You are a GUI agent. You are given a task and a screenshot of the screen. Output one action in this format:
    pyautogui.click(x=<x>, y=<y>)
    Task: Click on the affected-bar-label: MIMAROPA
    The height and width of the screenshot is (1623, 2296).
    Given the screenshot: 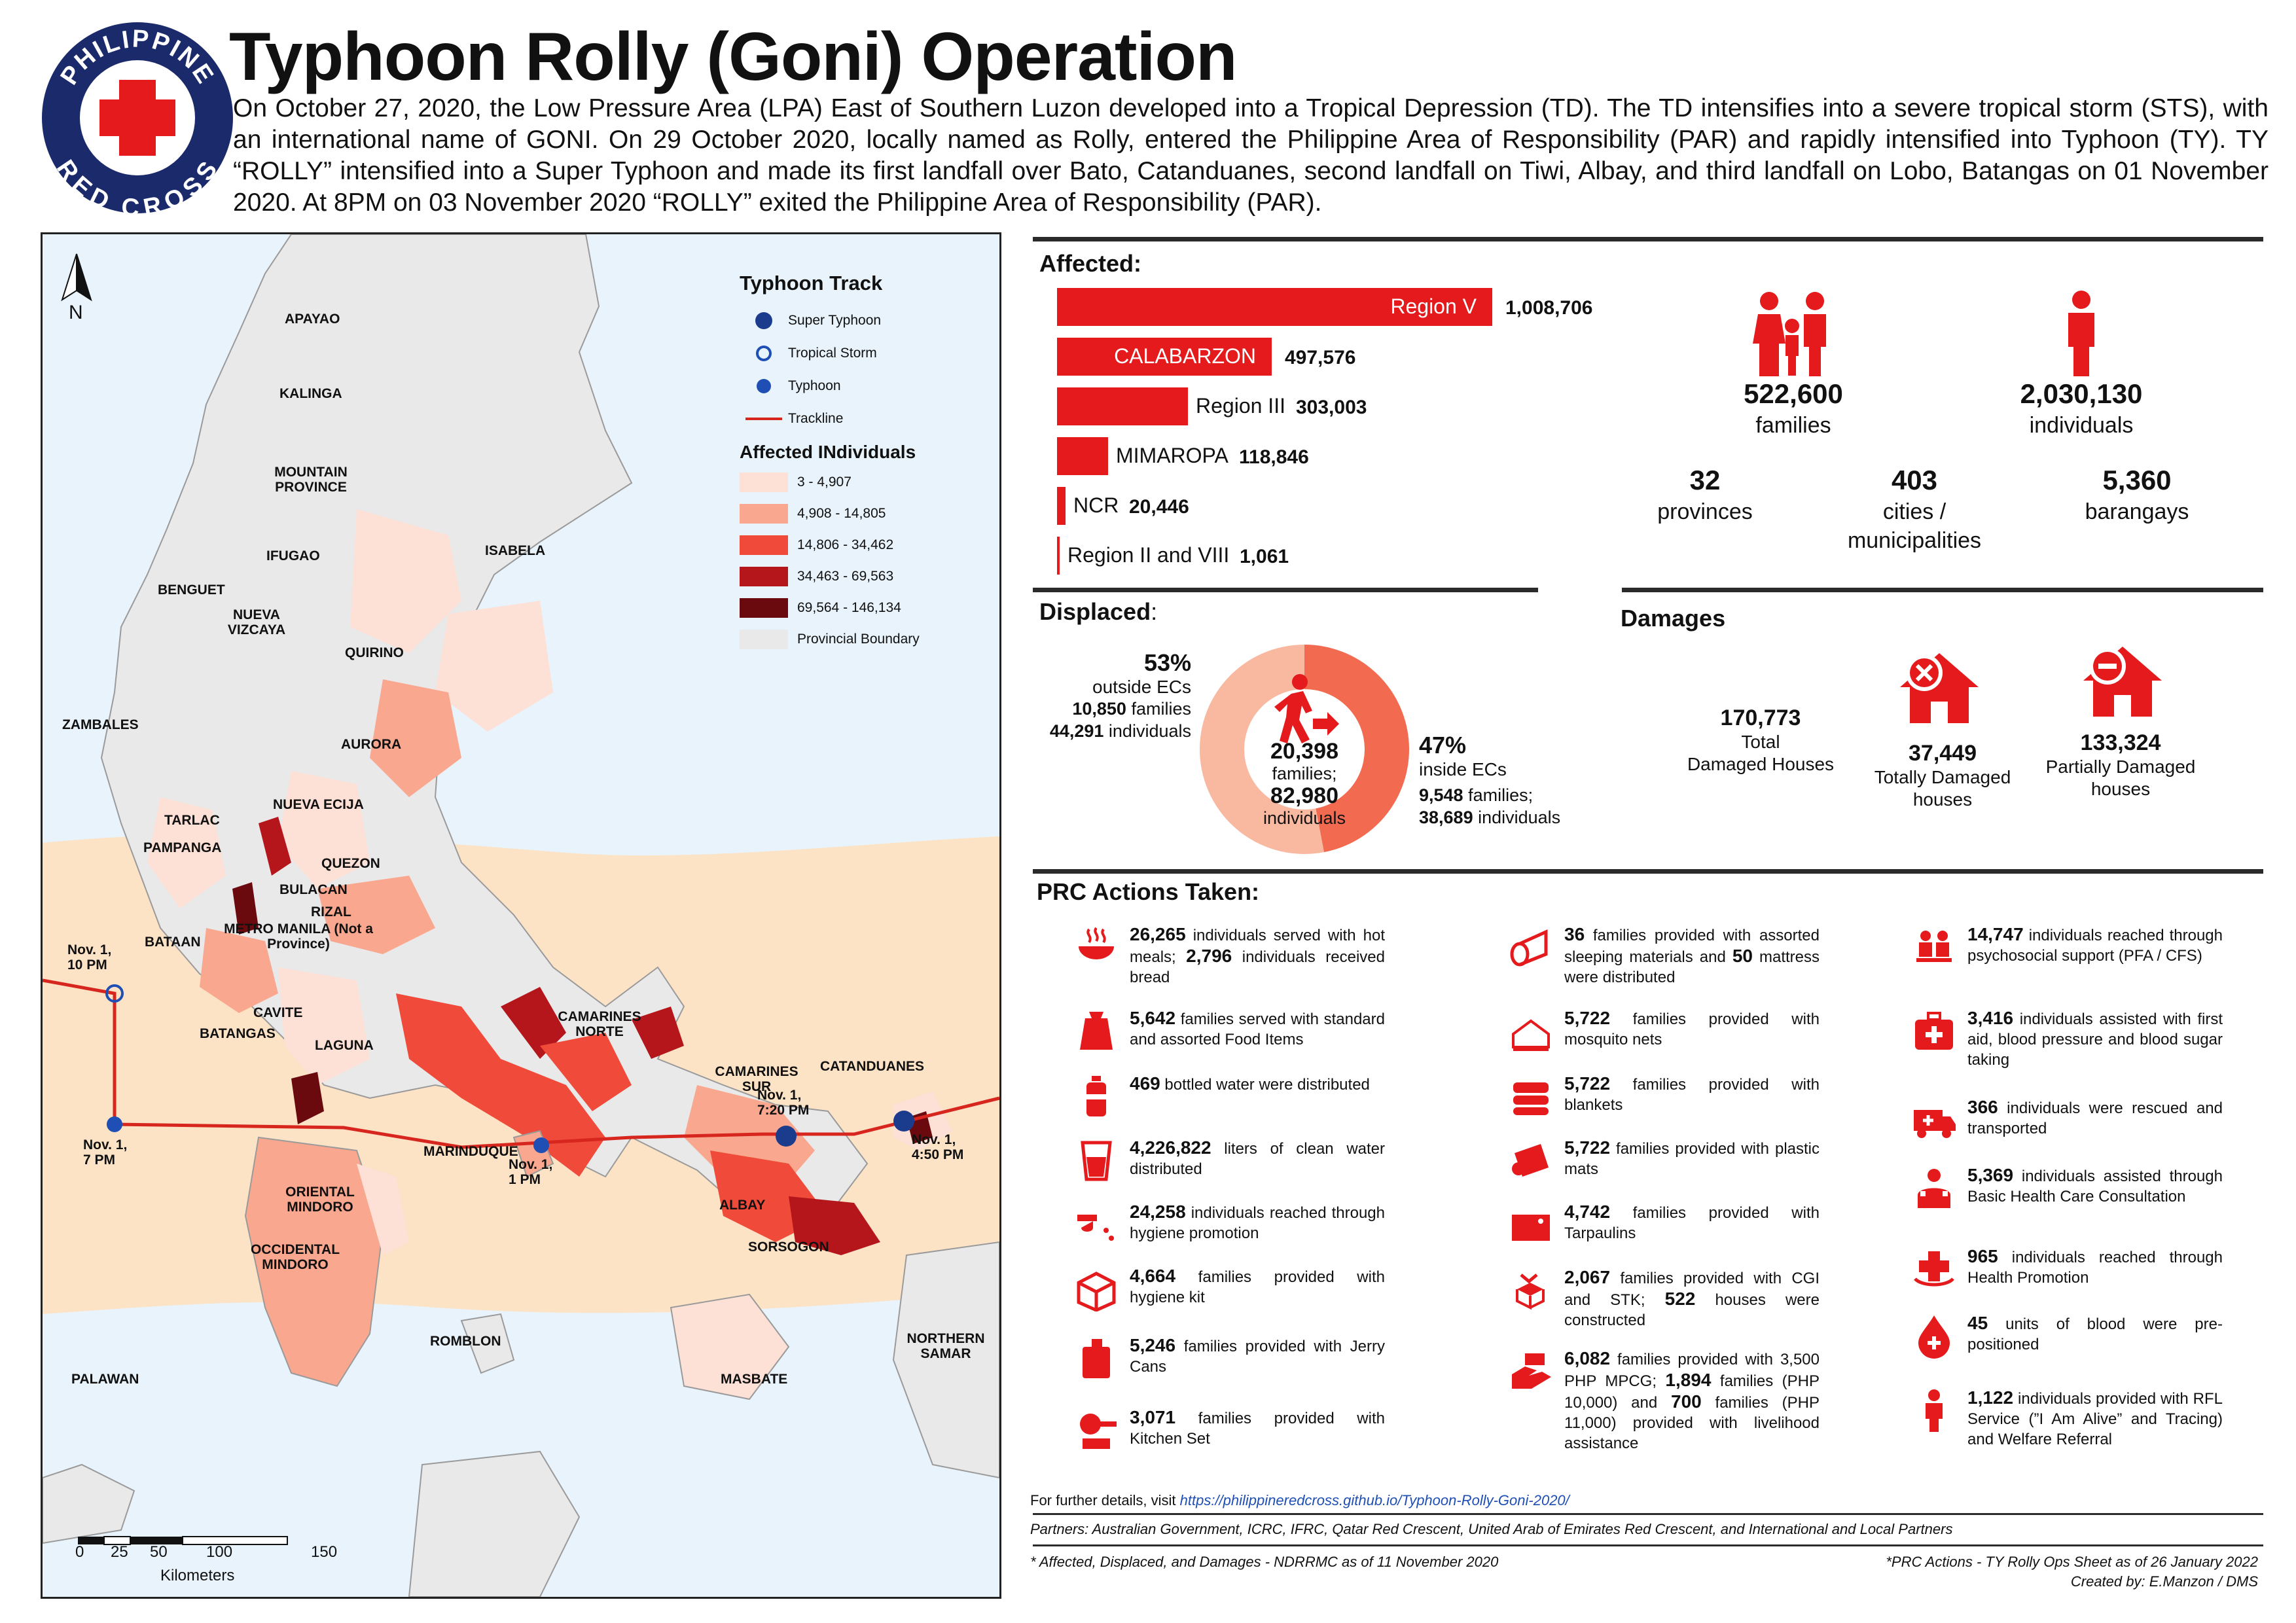 What is the action you would take?
    pyautogui.click(x=1172, y=456)
    